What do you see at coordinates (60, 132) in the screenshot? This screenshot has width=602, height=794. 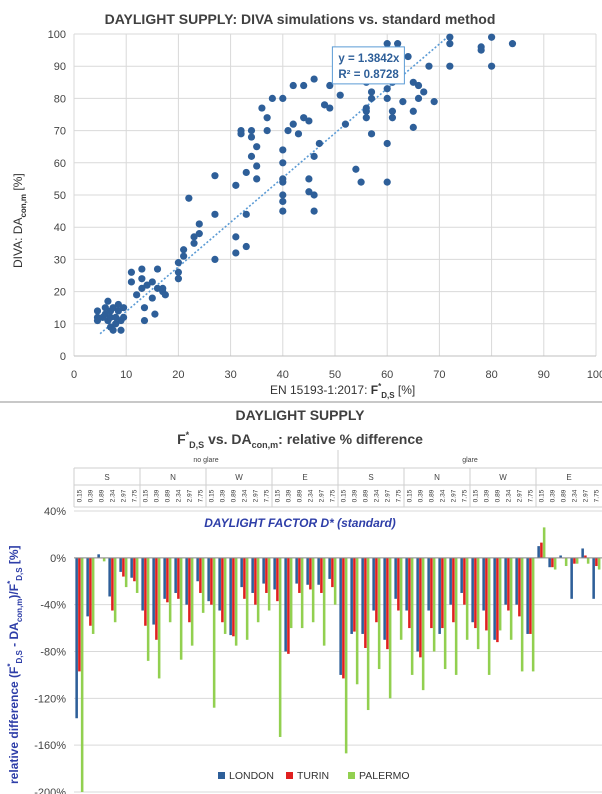 I see `y-tick-label: 70` at bounding box center [60, 132].